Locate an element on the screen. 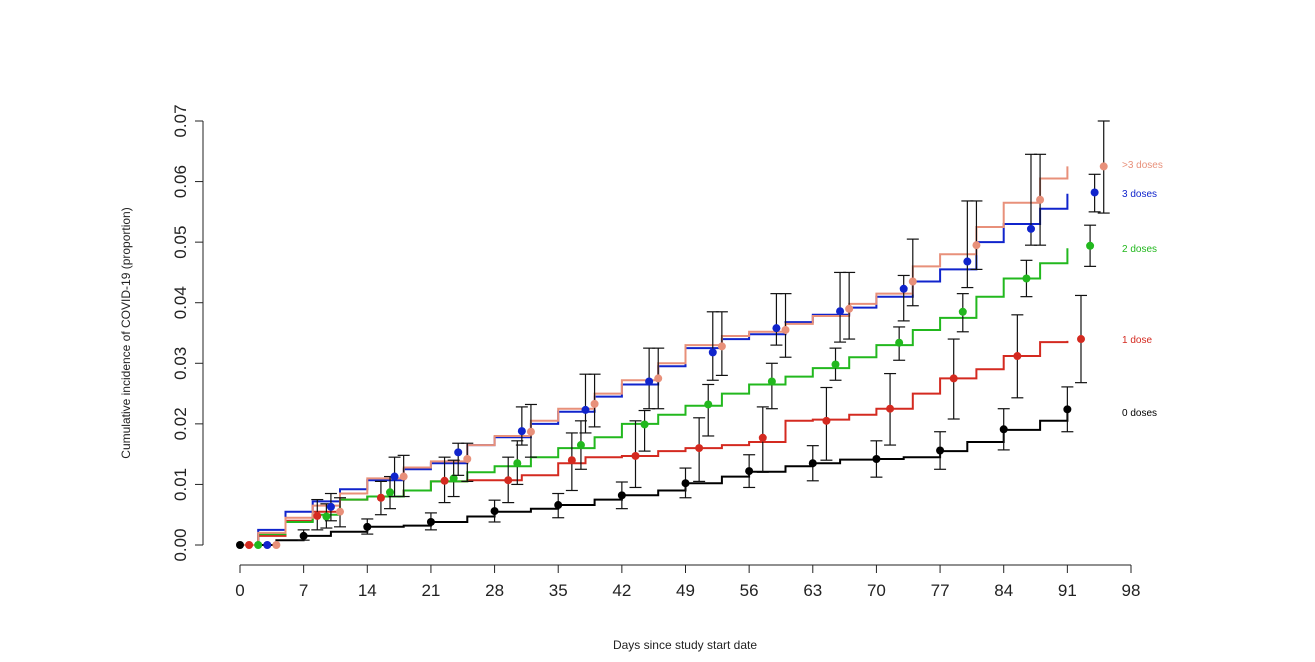 This screenshot has width=1315, height=662. y-tick-label: 0.02 is located at coordinates (180, 423).